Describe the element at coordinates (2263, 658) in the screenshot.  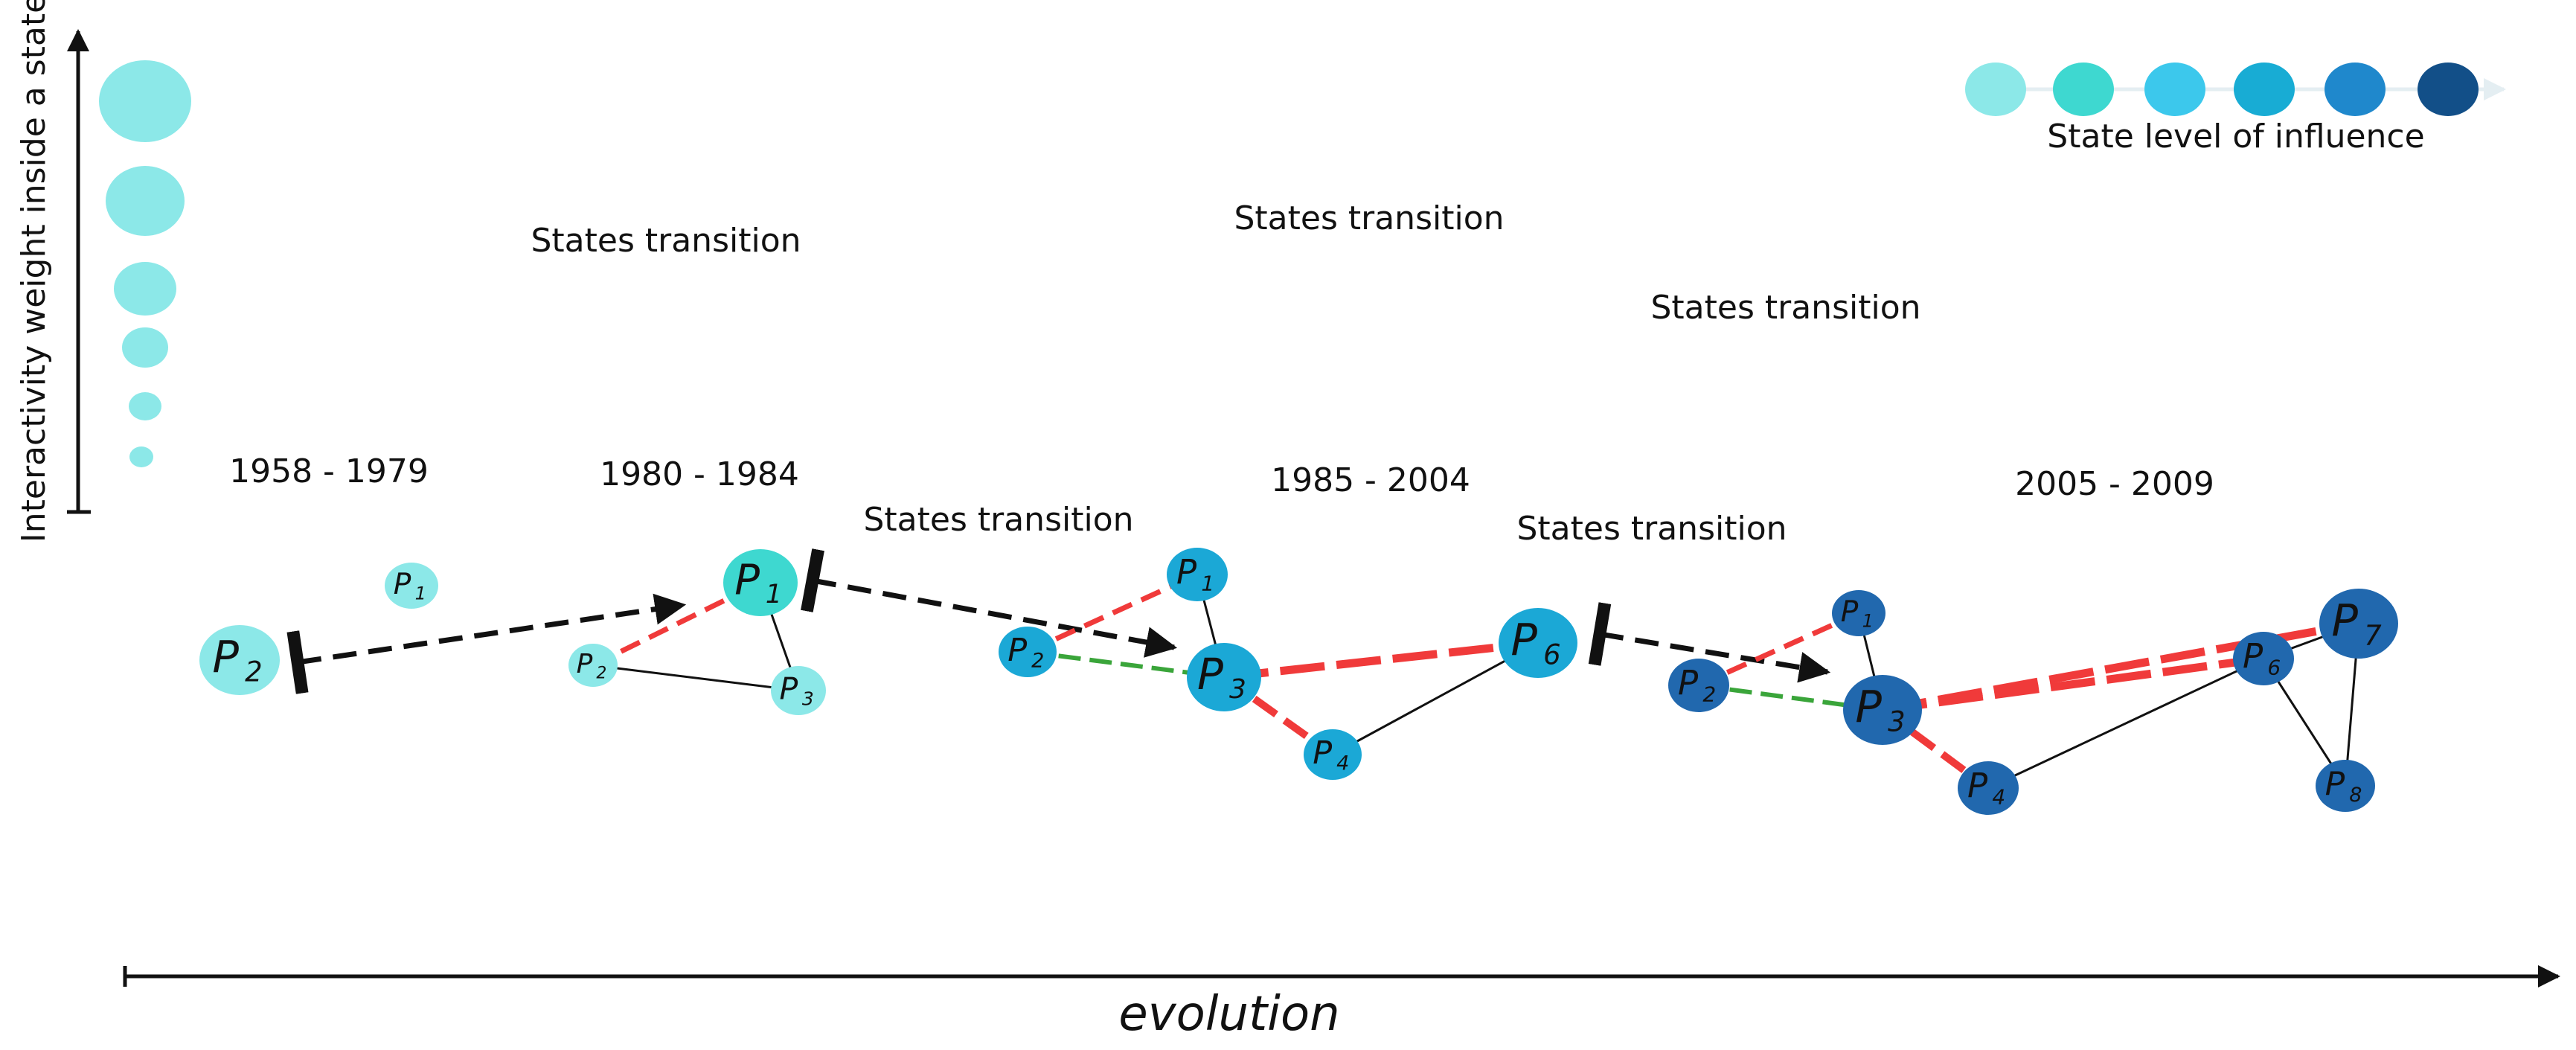
I see `node-circle-g4-p6` at that location.